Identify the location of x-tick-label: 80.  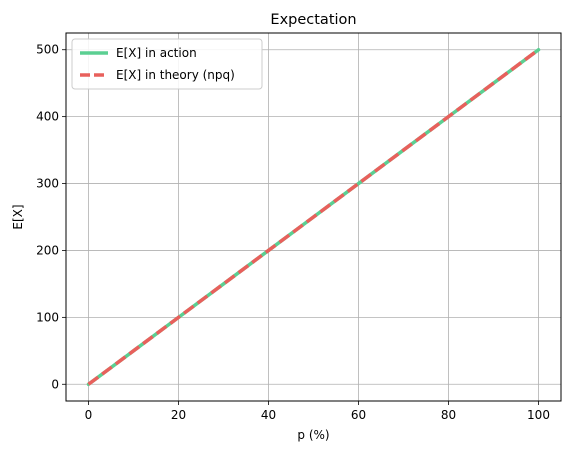
(448, 415).